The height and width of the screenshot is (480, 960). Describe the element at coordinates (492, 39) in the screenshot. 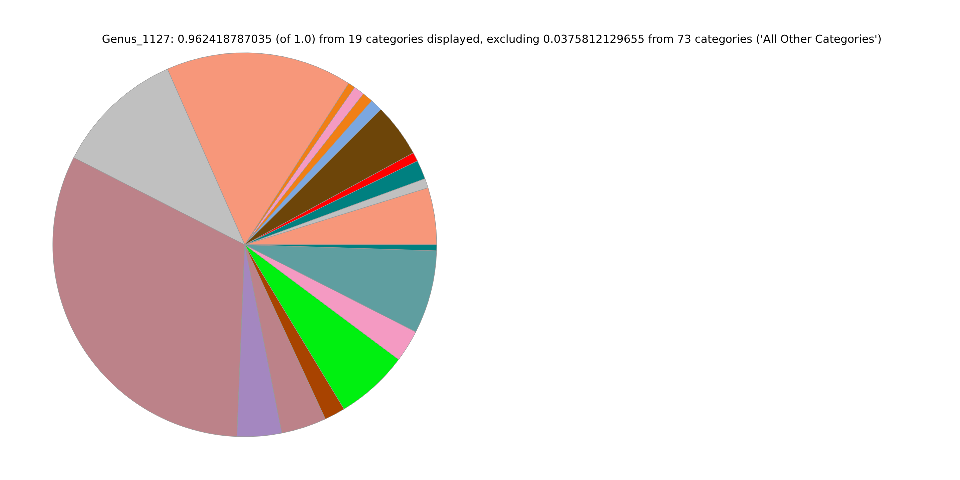

I see `text: Genus_1127: 0.962418787035 (of 1.0) from 19 categories displayed, excluding 0.0375812129655 from 73 categories ('All Other Categories')` at that location.